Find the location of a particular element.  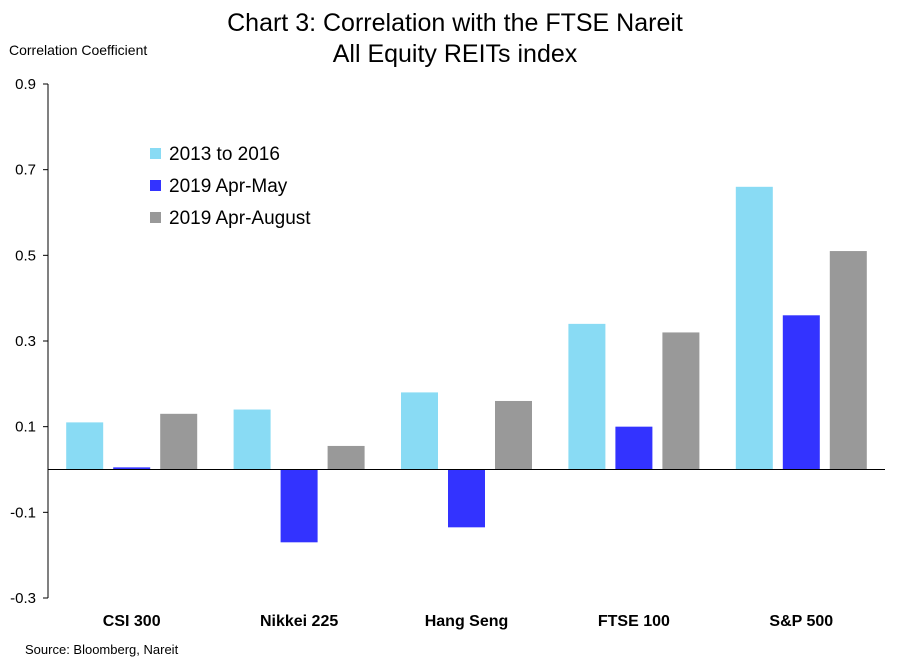

x-category-label: Nikkei 225 is located at coordinates (299, 621).